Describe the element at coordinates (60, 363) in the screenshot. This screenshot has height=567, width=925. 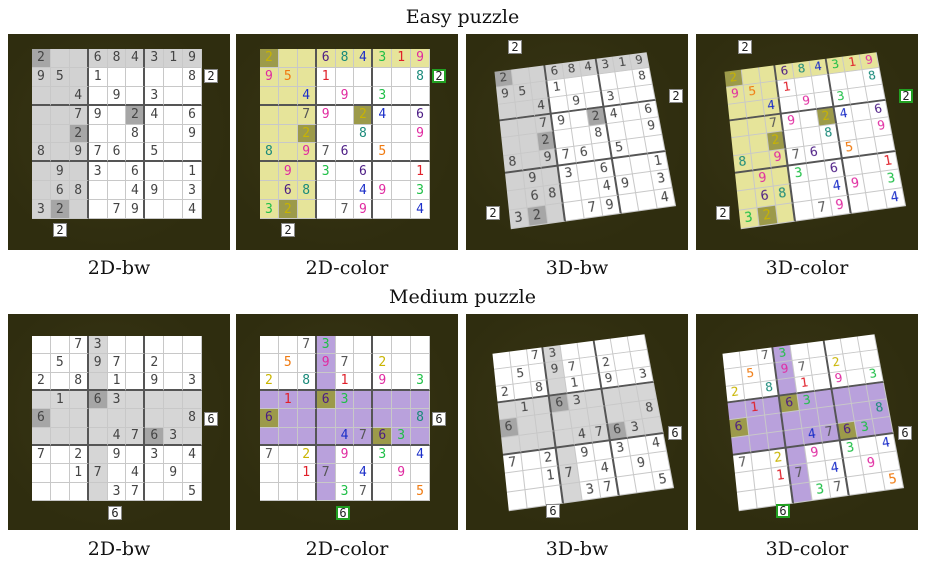
I see `sudoku-cell: 5` at that location.